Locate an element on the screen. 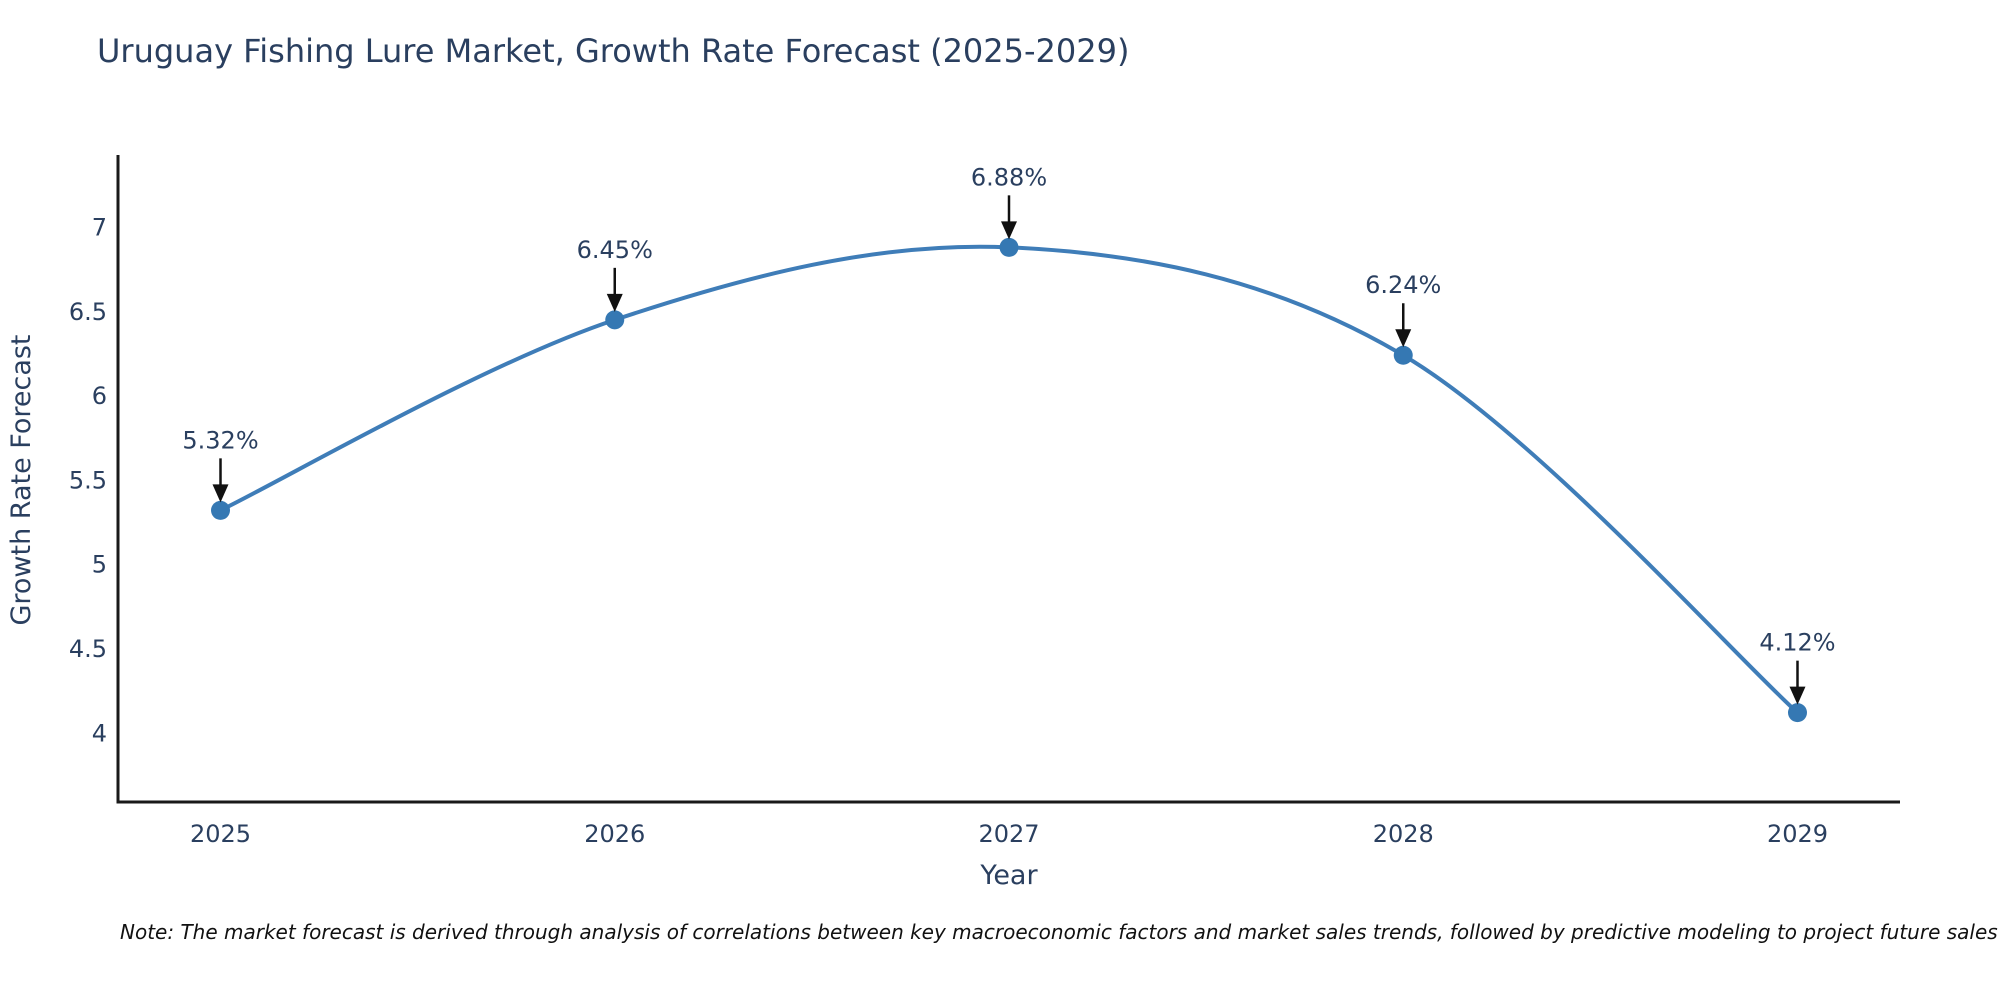  x-tick-label: 2029 is located at coordinates (1797, 834).